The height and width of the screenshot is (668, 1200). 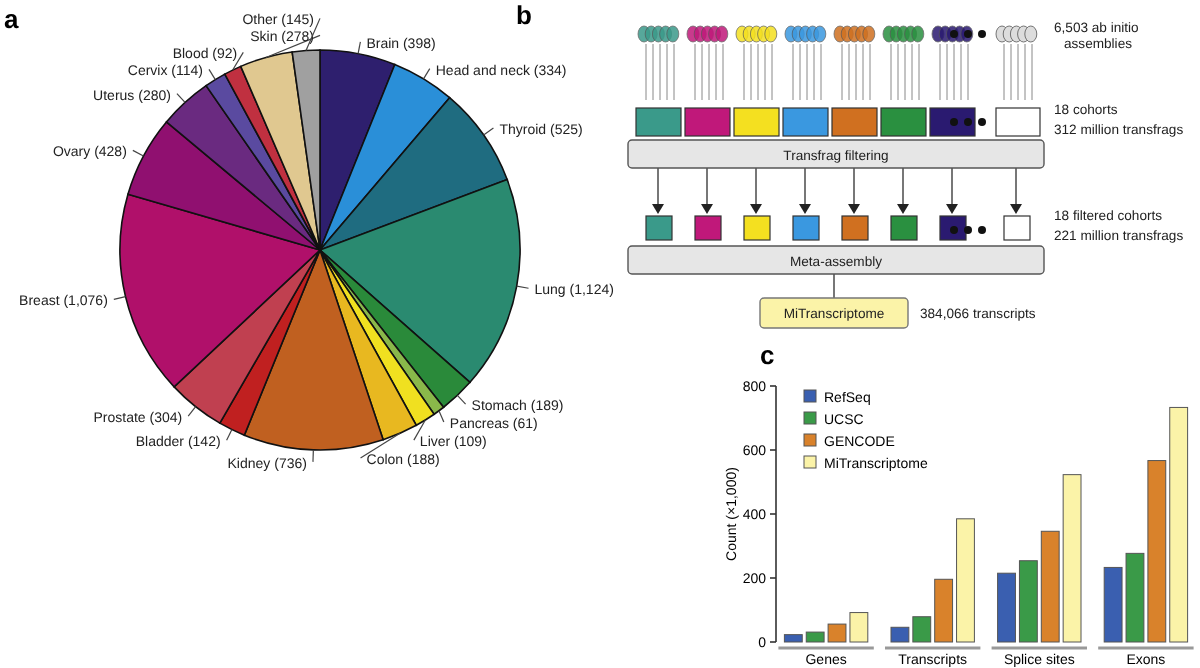 I want to click on chart-title: c, so click(x=767, y=355).